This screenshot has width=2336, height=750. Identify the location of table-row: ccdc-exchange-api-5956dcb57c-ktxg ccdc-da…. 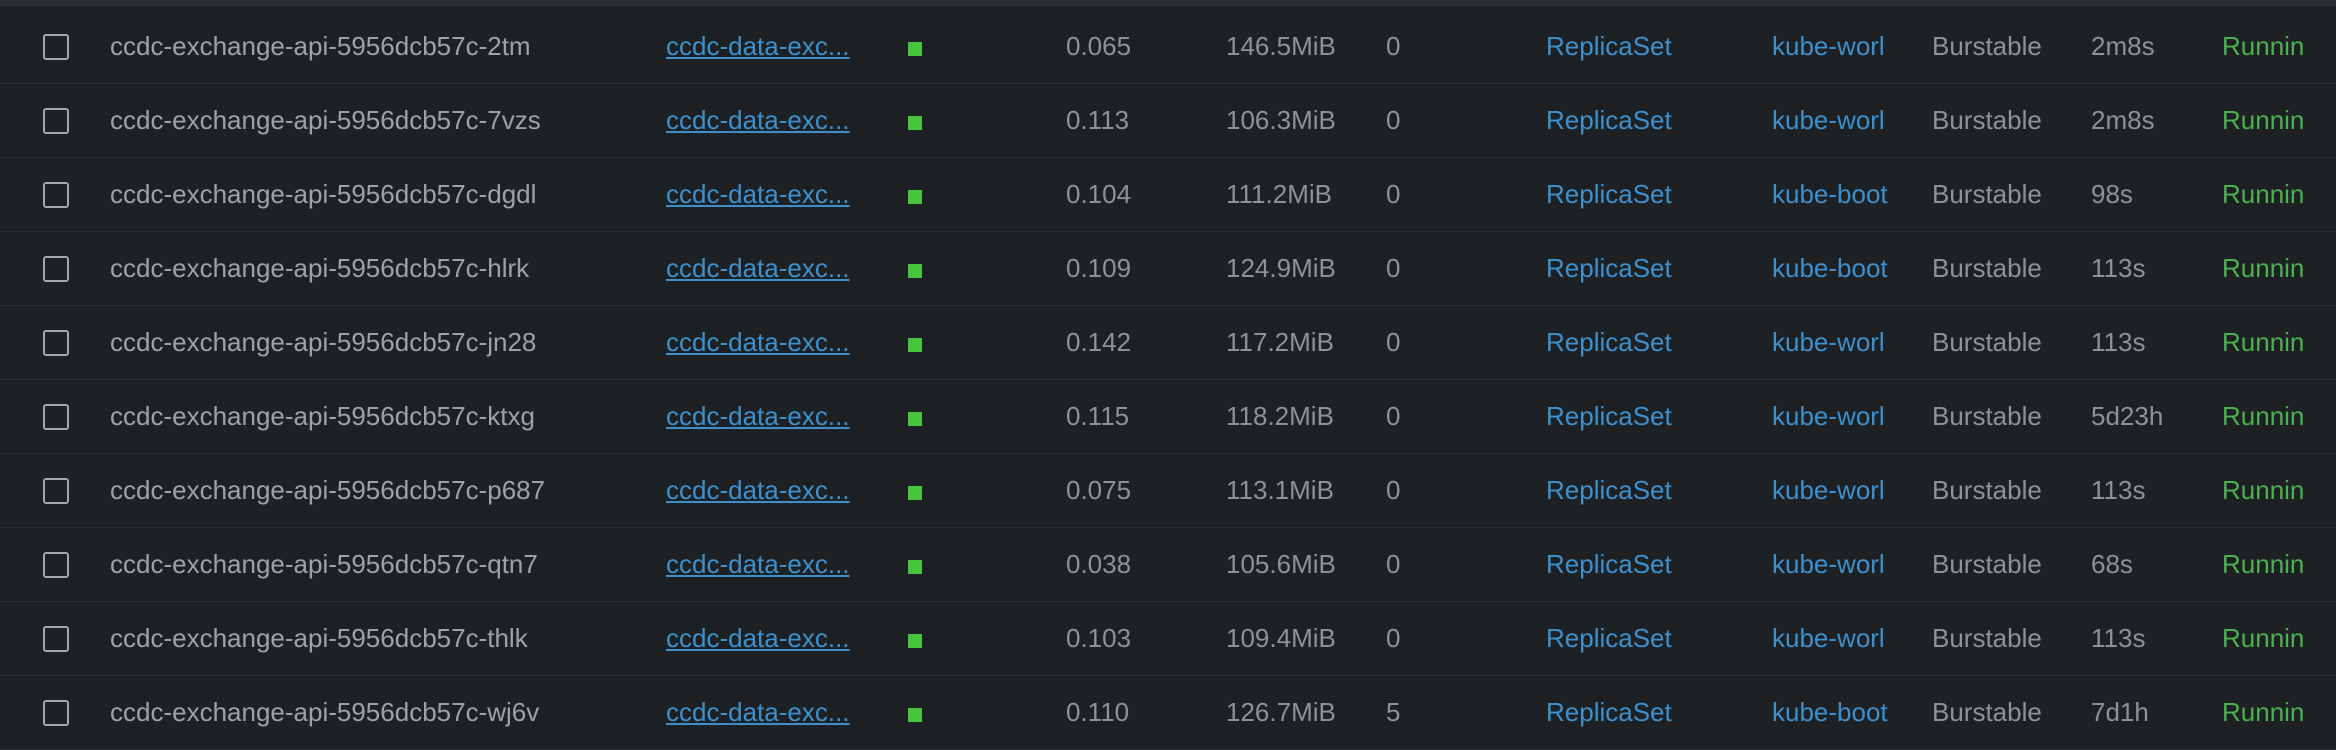
(1168, 417).